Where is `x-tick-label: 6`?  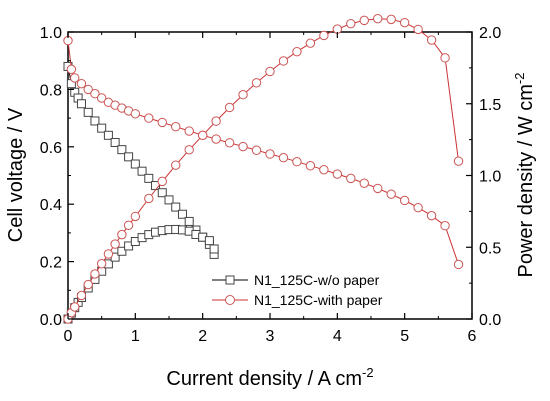
x-tick-label: 6 is located at coordinates (472, 336).